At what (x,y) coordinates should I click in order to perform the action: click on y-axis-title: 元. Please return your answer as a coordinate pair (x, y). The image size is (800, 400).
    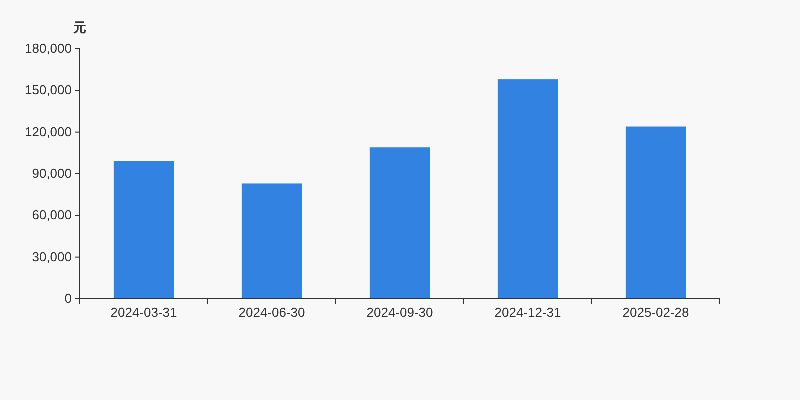
    Looking at the image, I should click on (79, 27).